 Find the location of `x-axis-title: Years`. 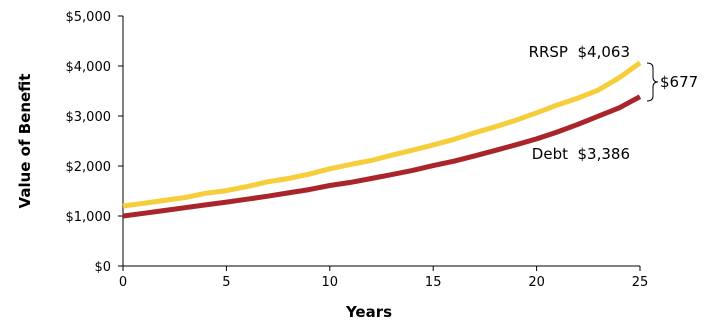

x-axis-title: Years is located at coordinates (368, 311).